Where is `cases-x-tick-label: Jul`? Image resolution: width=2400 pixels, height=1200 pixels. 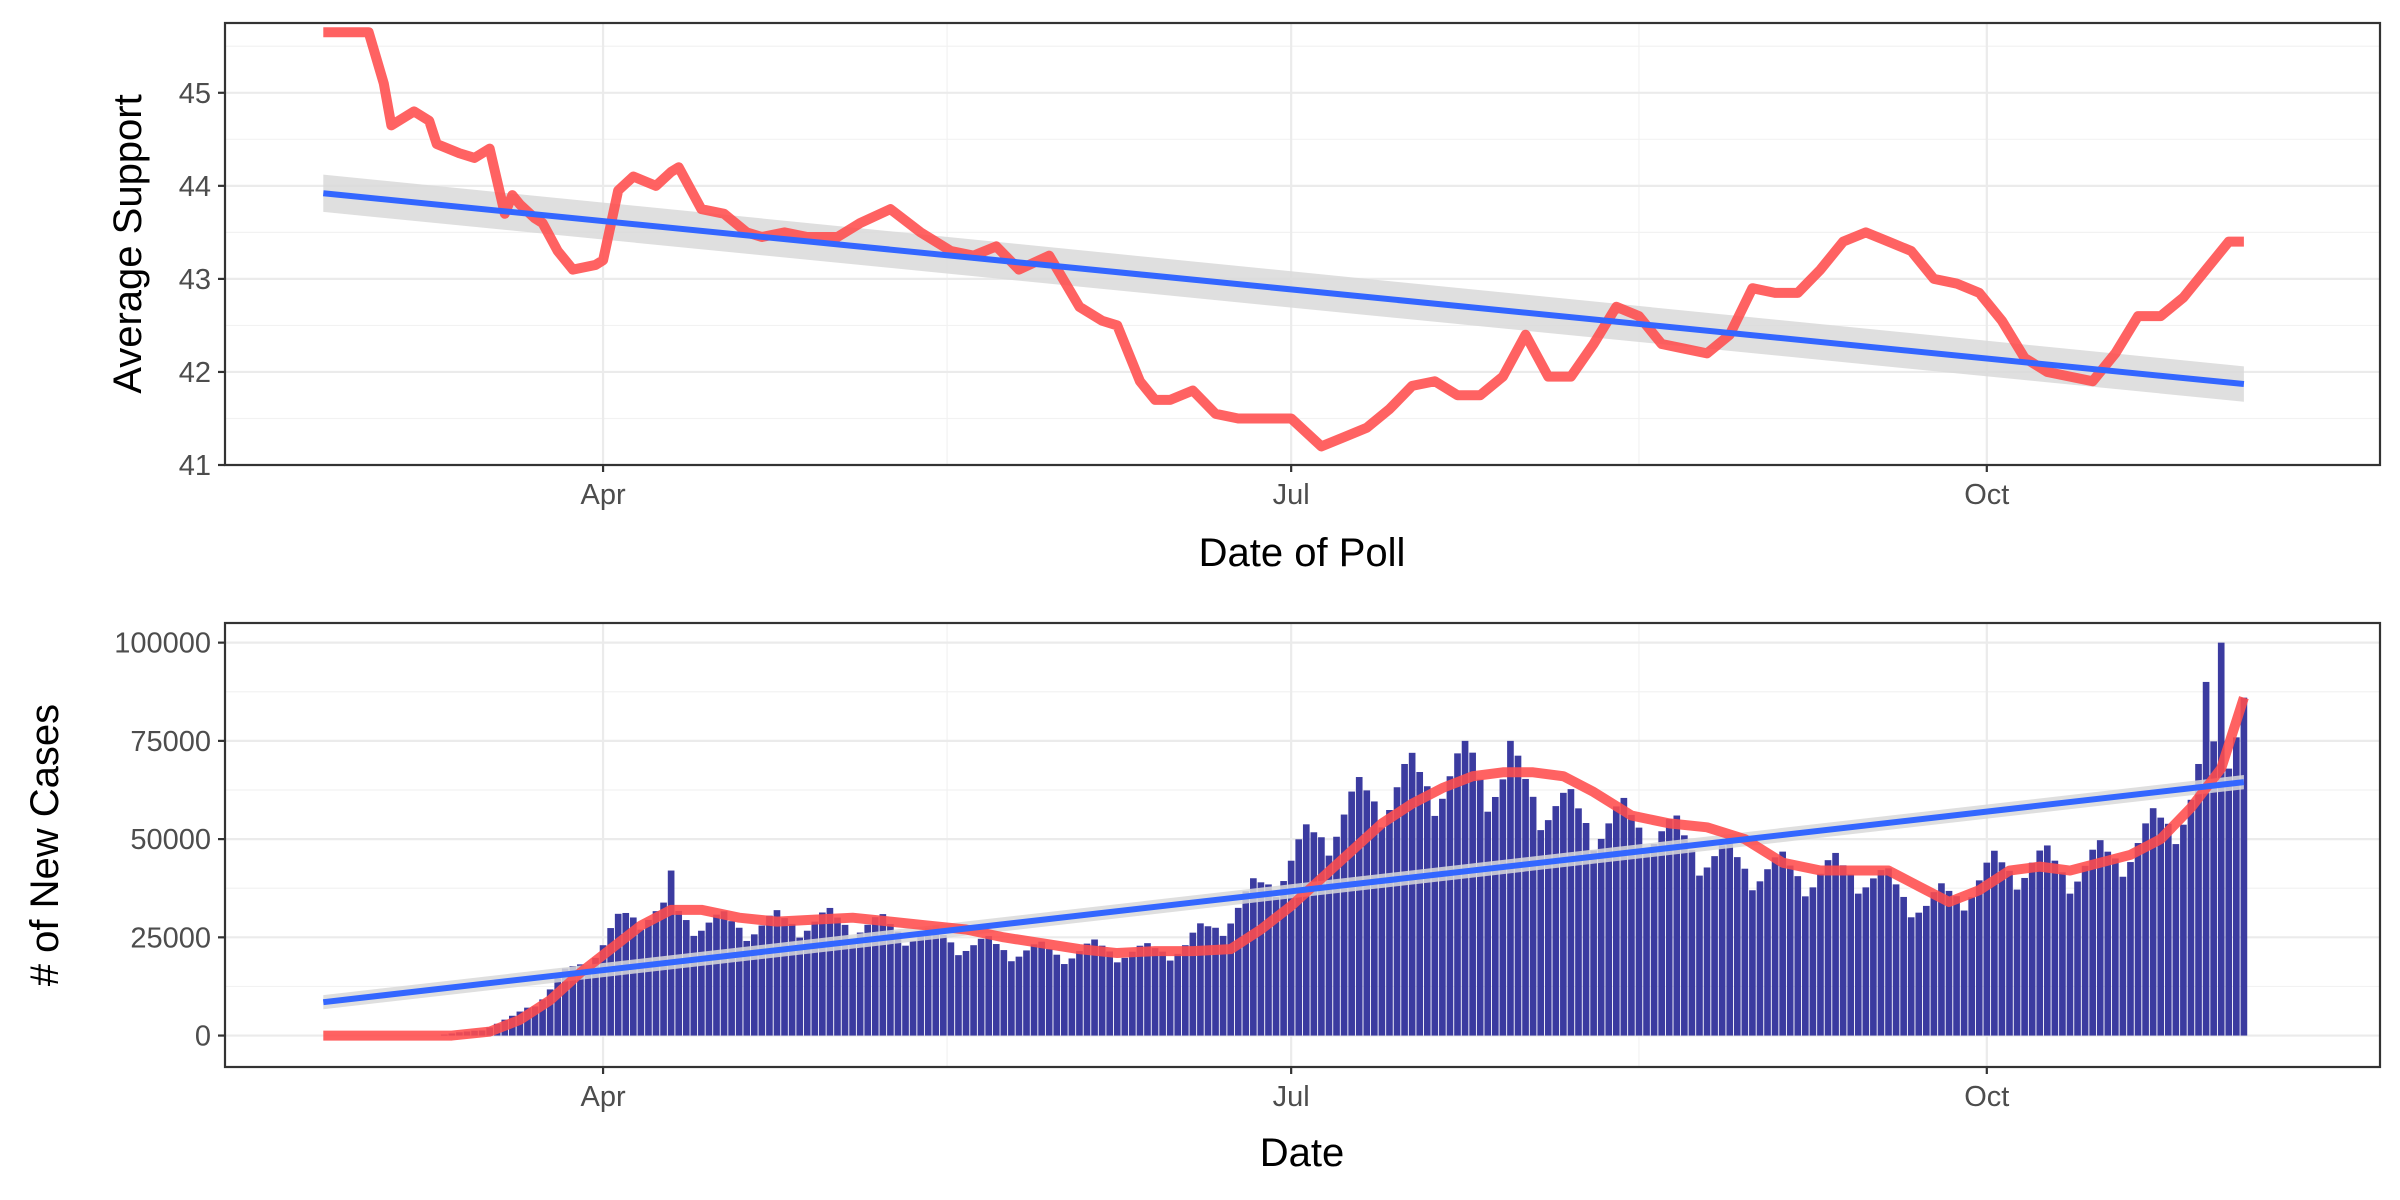
cases-x-tick-label: Jul is located at coordinates (1291, 1097).